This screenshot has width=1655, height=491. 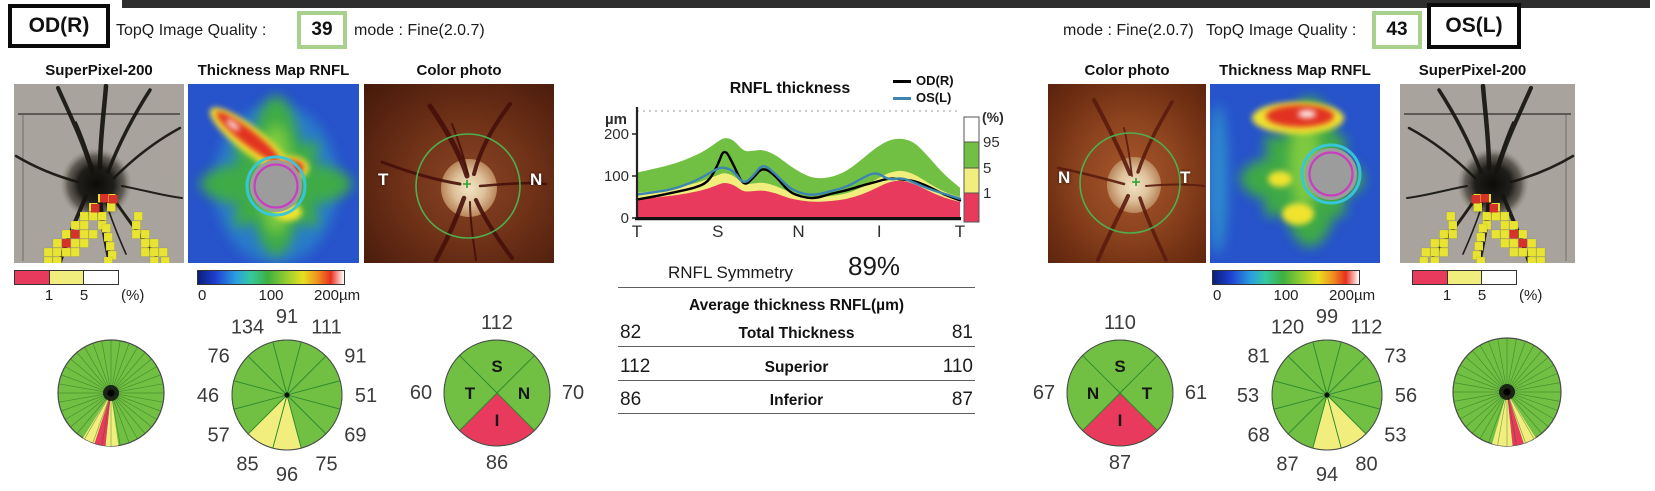 I want to click on os-percent-scale-bar, so click(x=1464, y=277).